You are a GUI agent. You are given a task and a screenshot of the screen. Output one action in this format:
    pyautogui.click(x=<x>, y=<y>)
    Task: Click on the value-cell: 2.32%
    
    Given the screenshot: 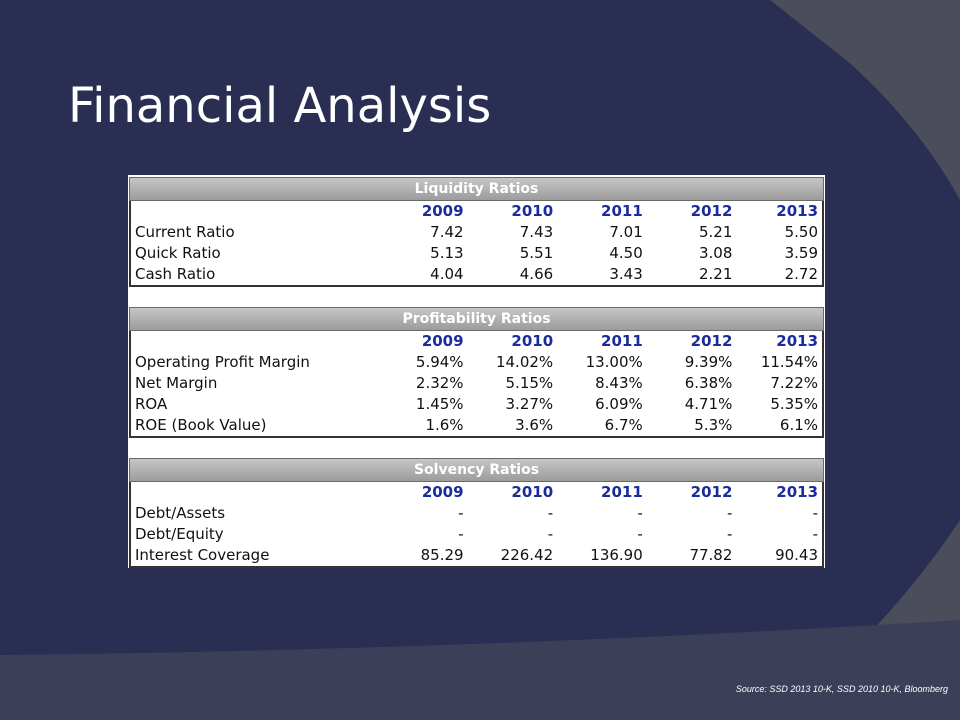 What is the action you would take?
    pyautogui.click(x=439, y=383)
    